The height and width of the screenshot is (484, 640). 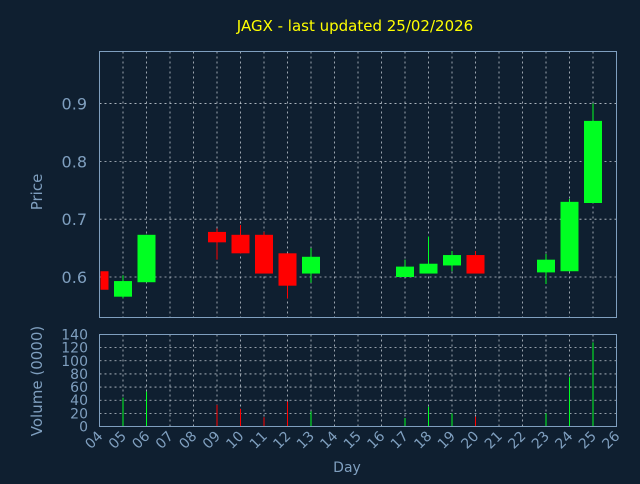 I want to click on day-tick-label: 16, so click(x=376, y=440).